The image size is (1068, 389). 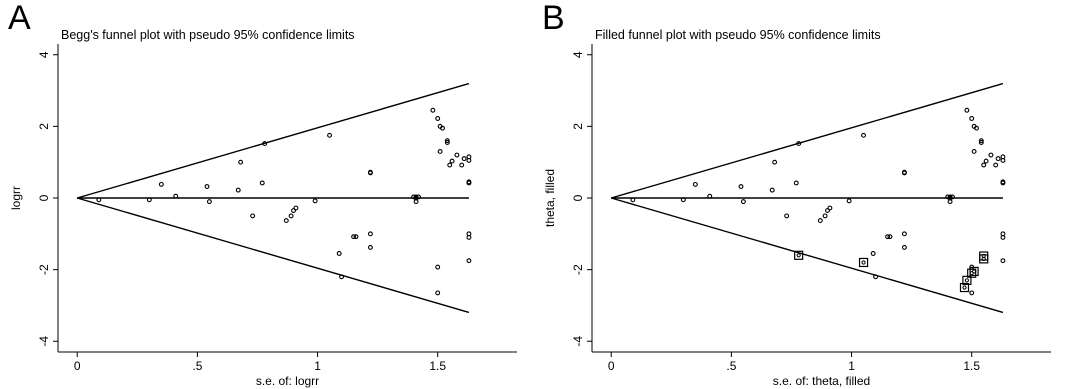 I want to click on x-tick-label: 1.5, so click(x=971, y=366).